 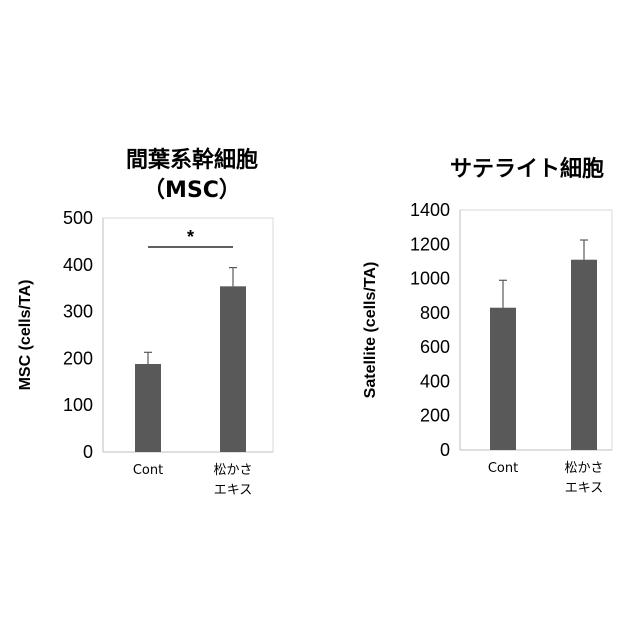 I want to click on y-tick-label: 500, so click(x=78, y=218).